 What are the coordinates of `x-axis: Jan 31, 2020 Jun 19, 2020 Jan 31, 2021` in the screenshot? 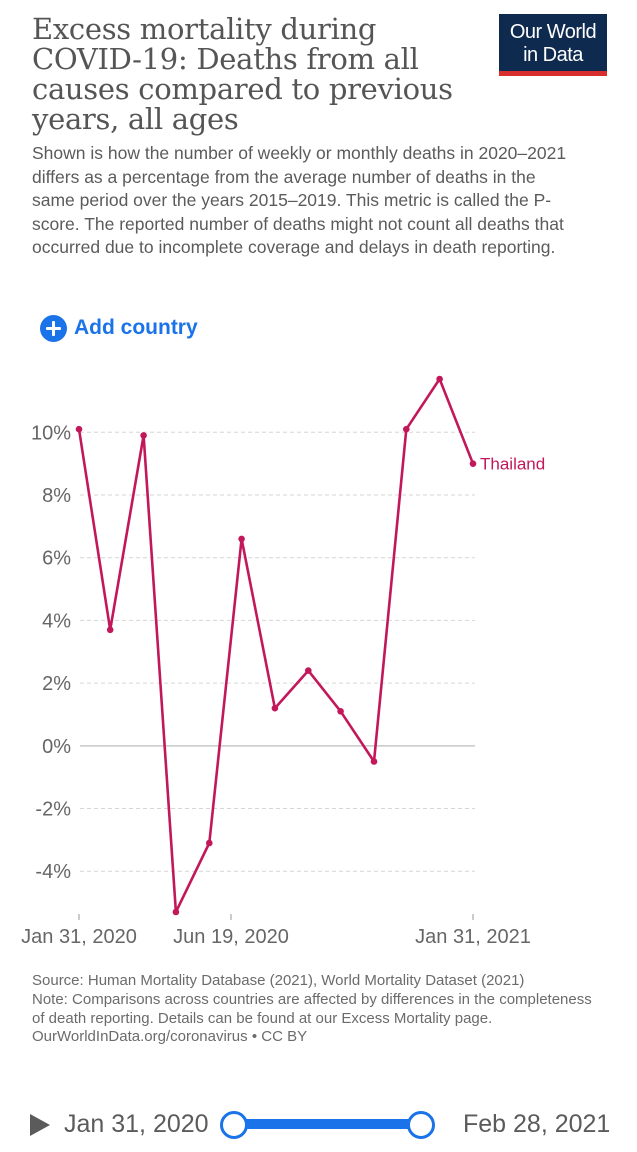 It's located at (276, 931).